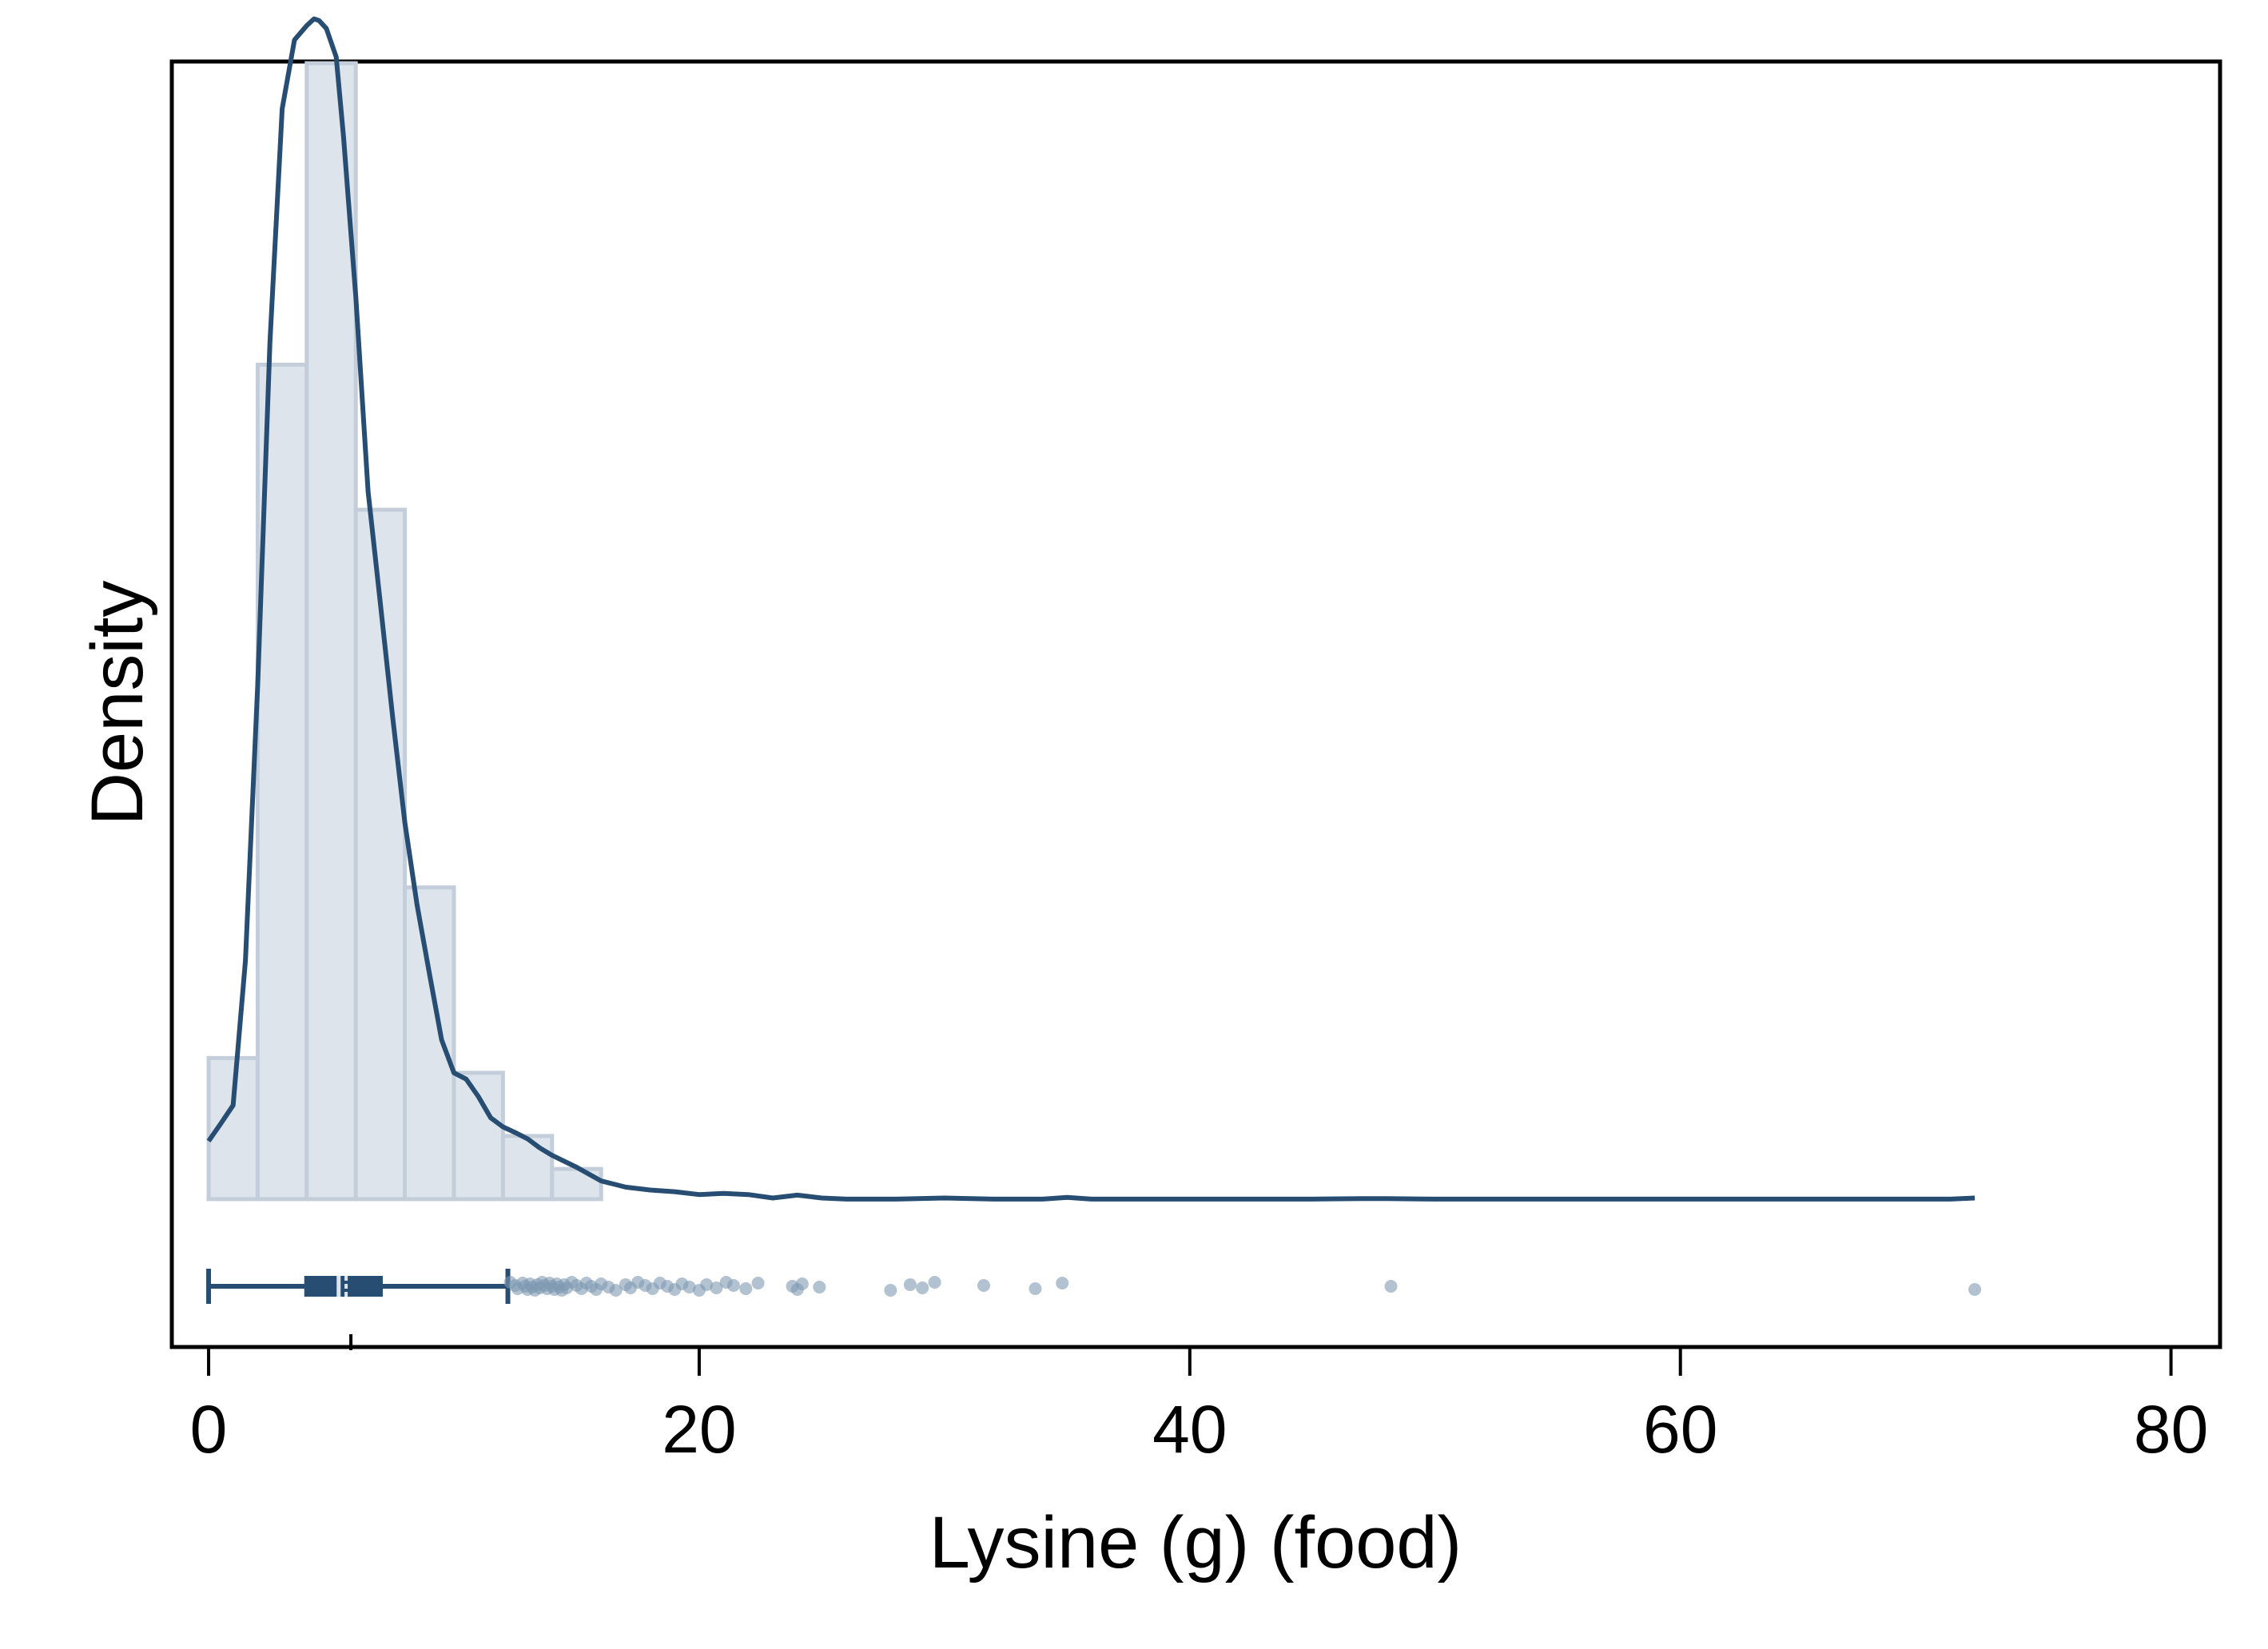  Describe the element at coordinates (1189, 1429) in the screenshot. I see `x-tick-label-2: 40` at that location.